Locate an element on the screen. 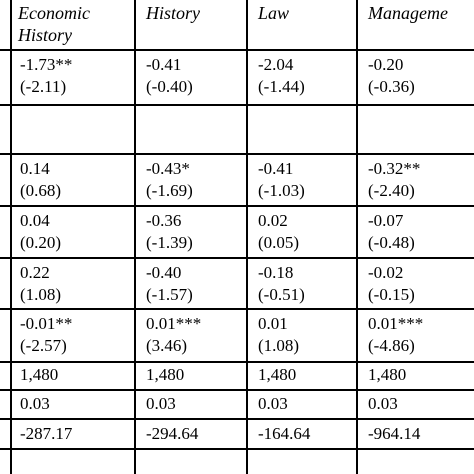 The image size is (474, 474). stat-value: -964.14 is located at coordinates (394, 433).